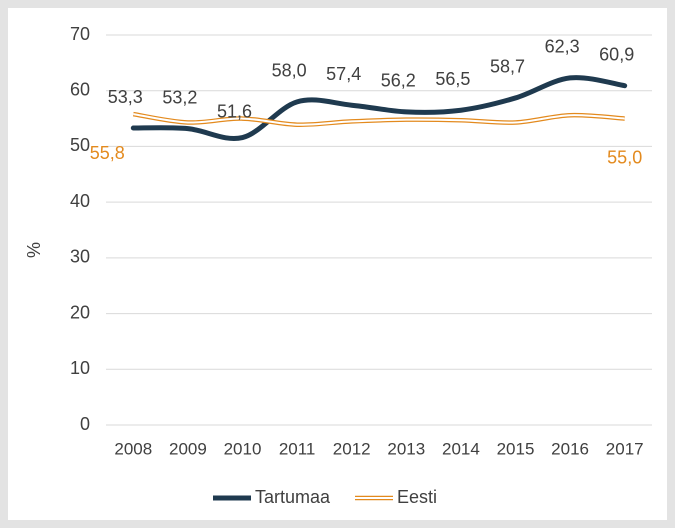 Image resolution: width=675 pixels, height=528 pixels. What do you see at coordinates (461, 448) in the screenshot?
I see `x-tick-label: 2014` at bounding box center [461, 448].